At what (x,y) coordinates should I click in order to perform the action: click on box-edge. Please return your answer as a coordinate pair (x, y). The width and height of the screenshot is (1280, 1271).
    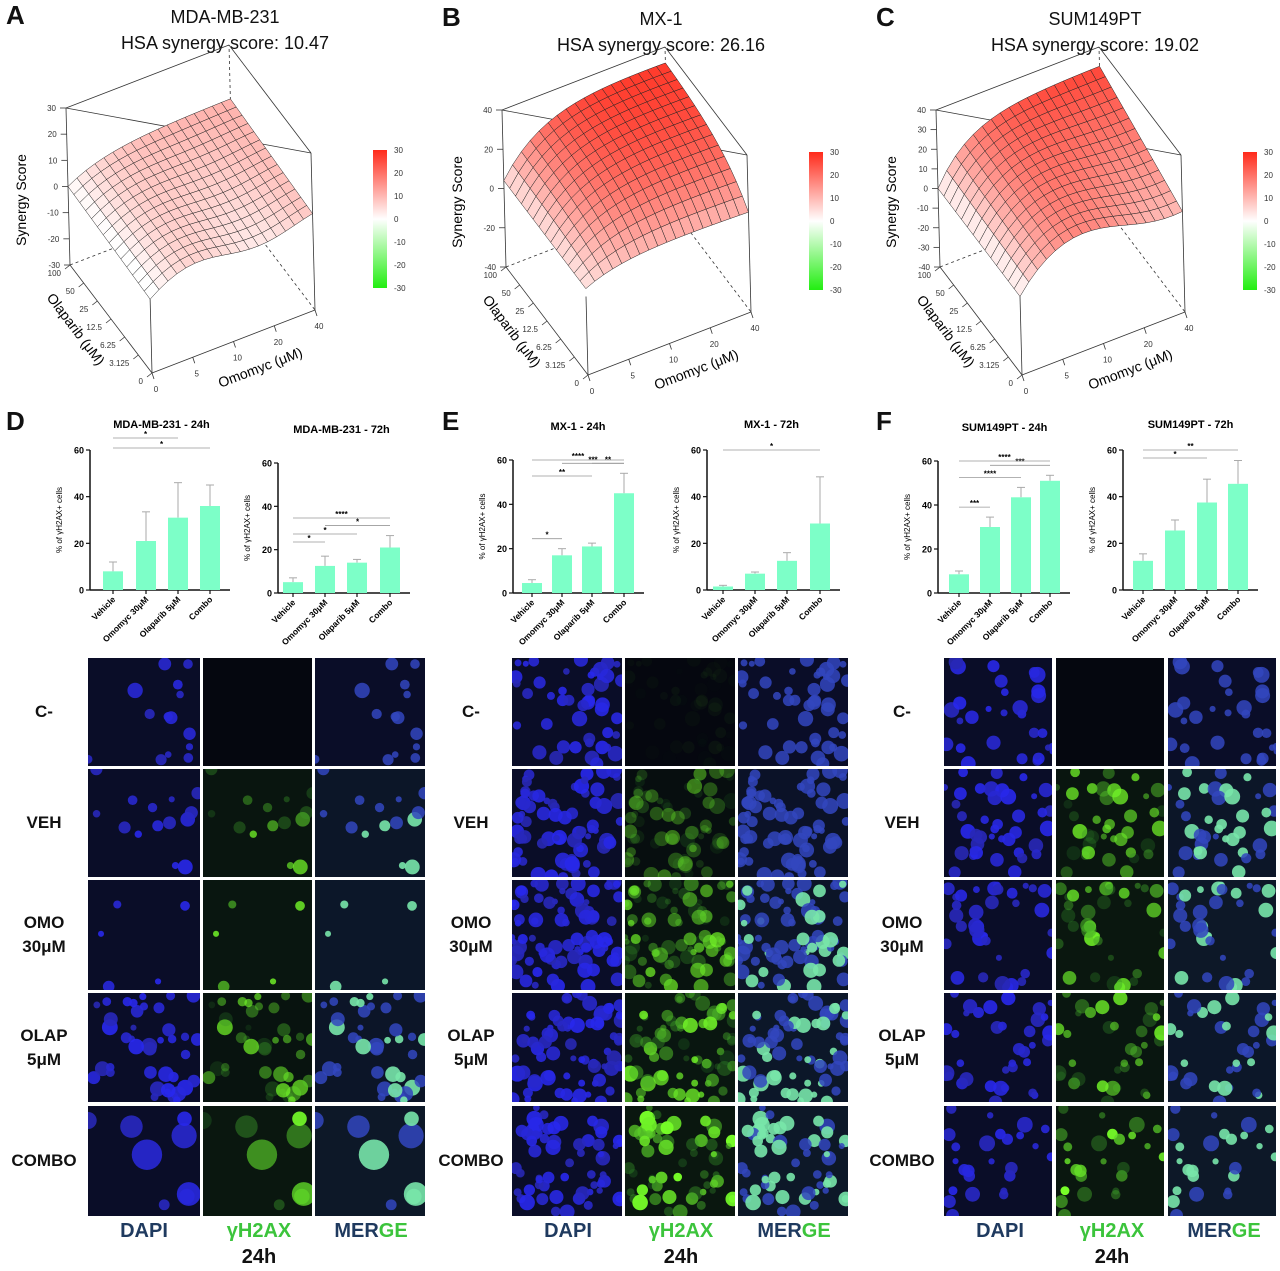
    Looking at the image, I should click on (710, 258).